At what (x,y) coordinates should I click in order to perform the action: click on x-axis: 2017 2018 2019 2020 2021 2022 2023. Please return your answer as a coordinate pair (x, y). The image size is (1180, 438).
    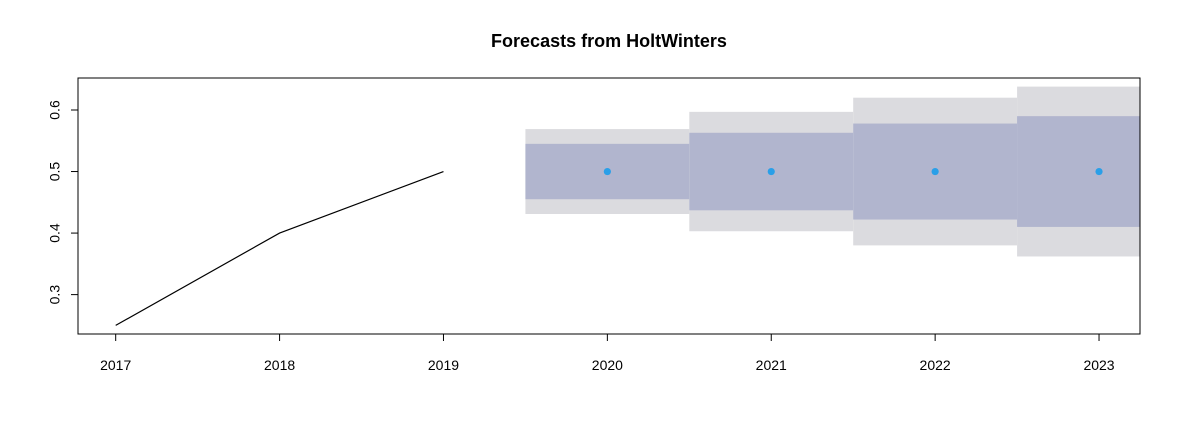
    Looking at the image, I should click on (607, 353).